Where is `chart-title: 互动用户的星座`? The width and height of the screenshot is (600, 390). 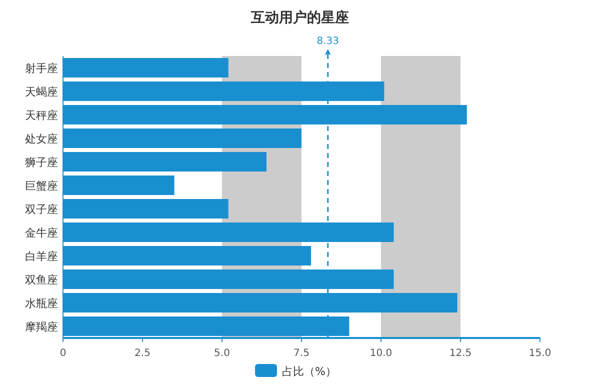
chart-title: 互动用户的星座 is located at coordinates (299, 17).